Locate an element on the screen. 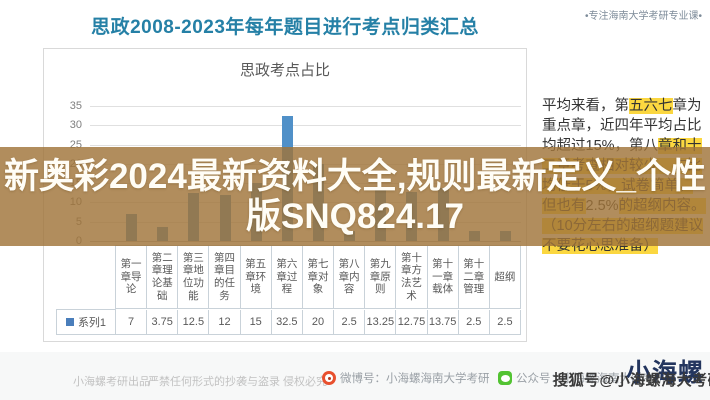 The height and width of the screenshot is (400, 710). column-header: 第七章对象 is located at coordinates (318, 277).